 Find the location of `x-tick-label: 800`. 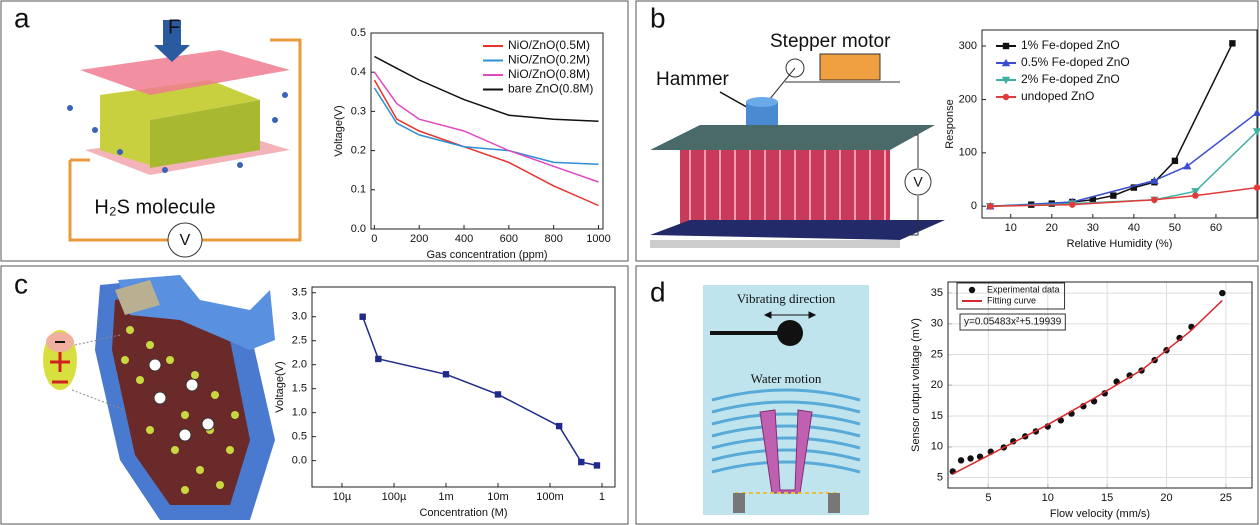

x-tick-label: 800 is located at coordinates (554, 239).